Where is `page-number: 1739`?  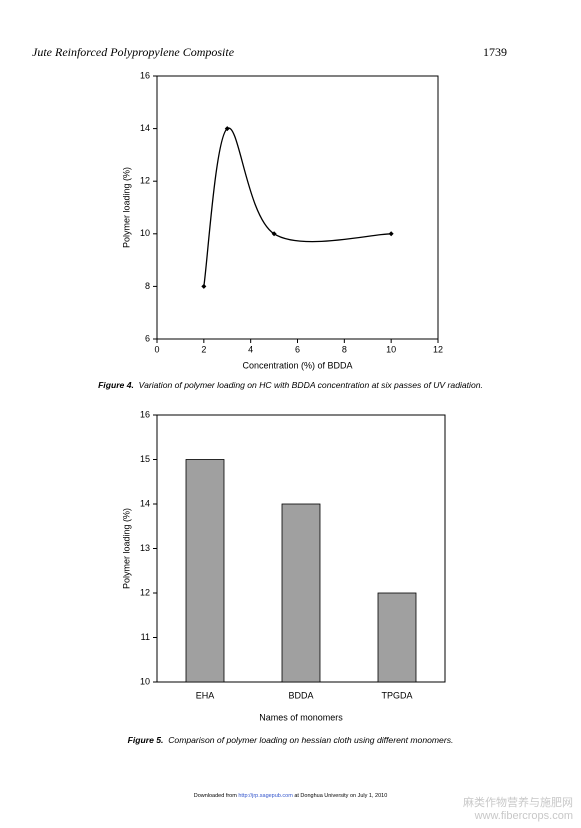 page-number: 1739 is located at coordinates (495, 52).